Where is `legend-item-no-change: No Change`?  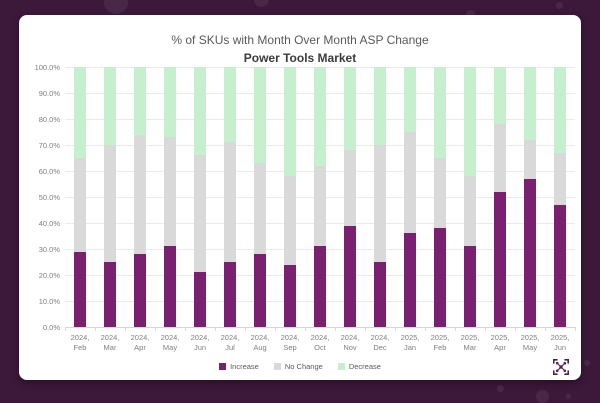 legend-item-no-change: No Change is located at coordinates (298, 366).